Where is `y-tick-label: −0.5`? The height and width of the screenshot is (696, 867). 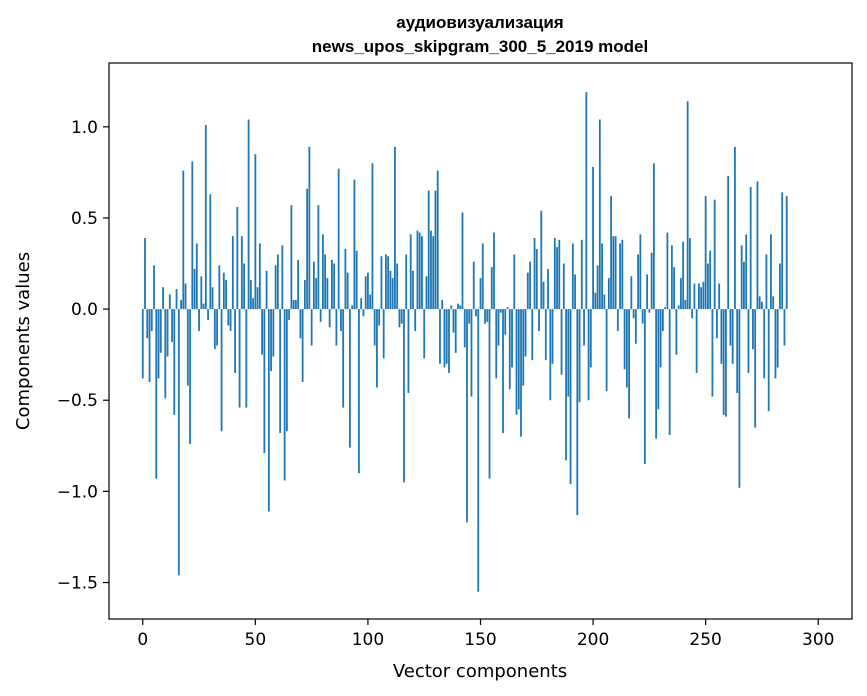 y-tick-label: −0.5 is located at coordinates (77, 401).